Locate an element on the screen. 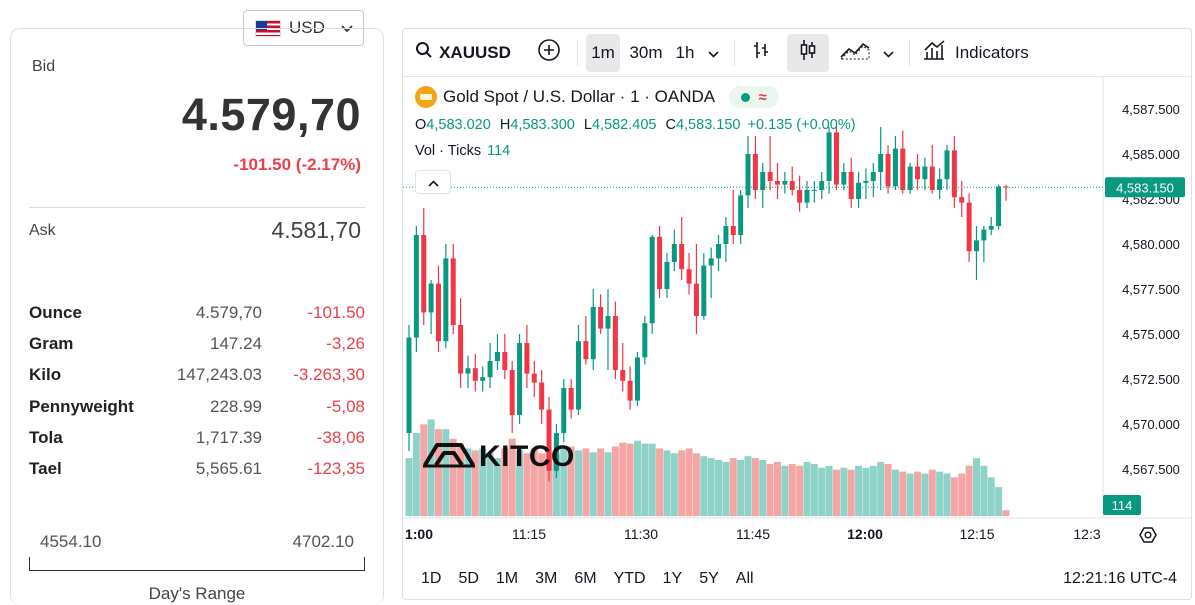  range-ytd-button: YTD is located at coordinates (629, 578).